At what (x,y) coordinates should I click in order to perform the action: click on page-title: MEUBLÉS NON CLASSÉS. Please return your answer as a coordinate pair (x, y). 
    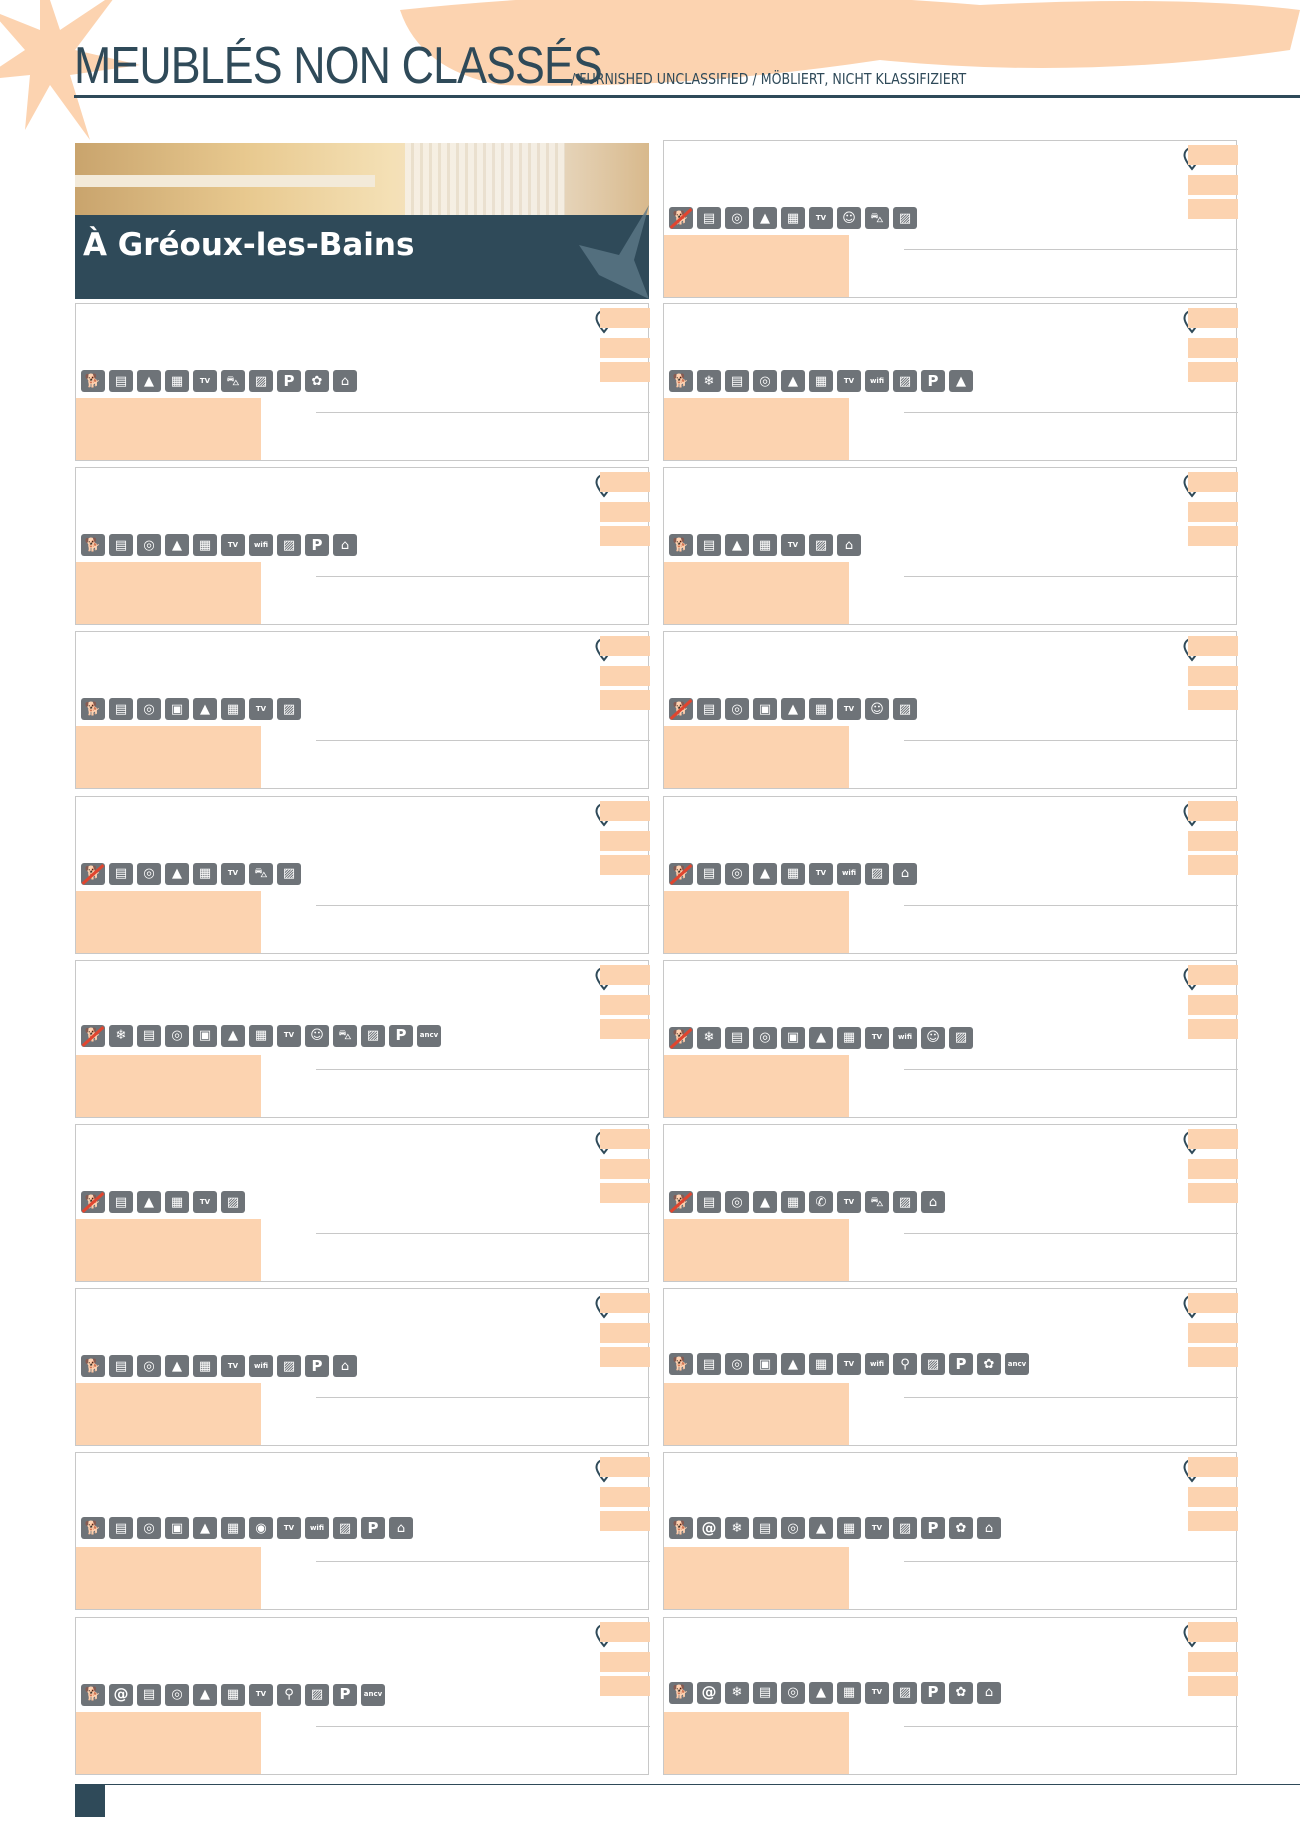
    Looking at the image, I should click on (338, 66).